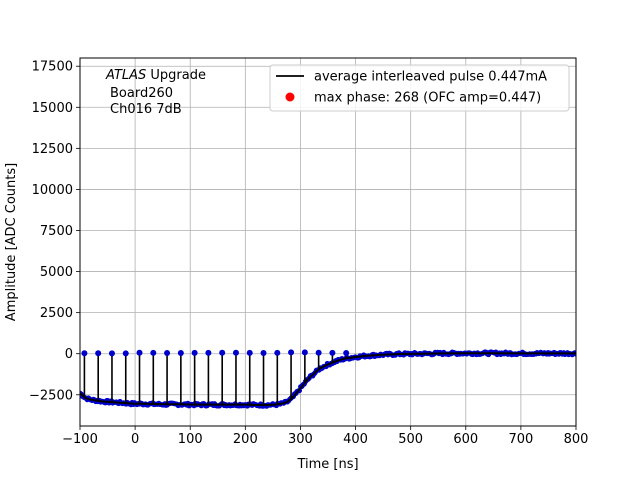  Describe the element at coordinates (52, 149) in the screenshot. I see `y-tick-label: 12500` at that location.